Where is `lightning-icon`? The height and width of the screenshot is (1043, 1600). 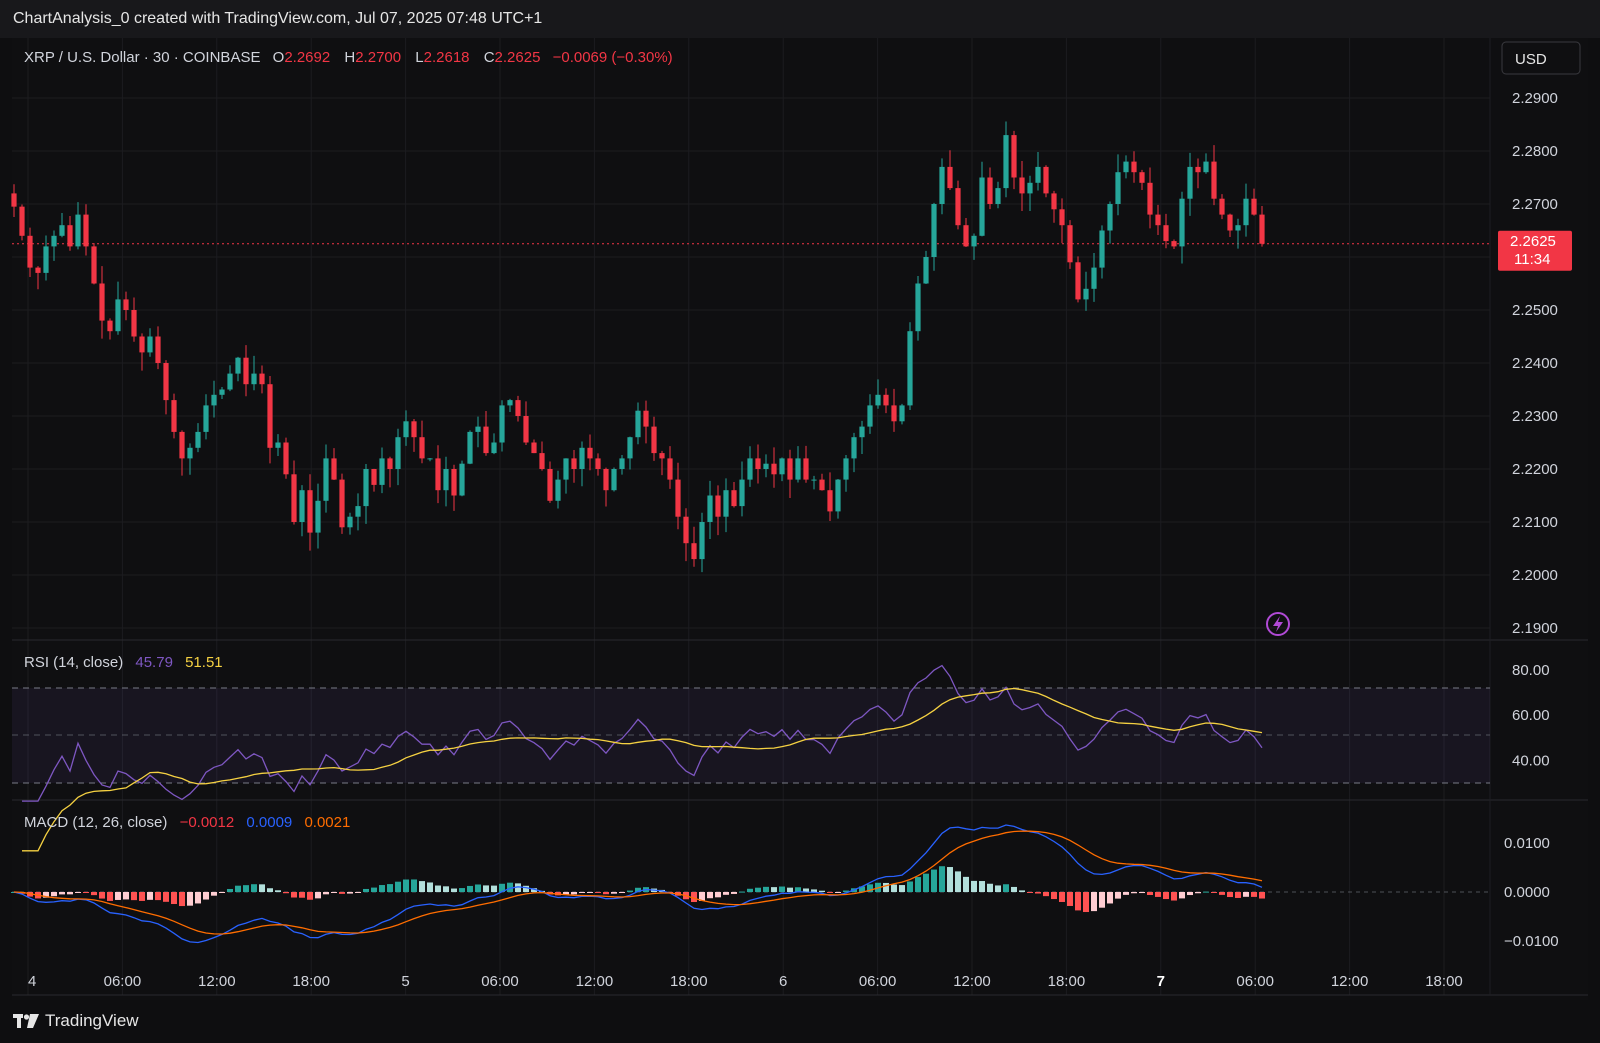 lightning-icon is located at coordinates (1278, 624).